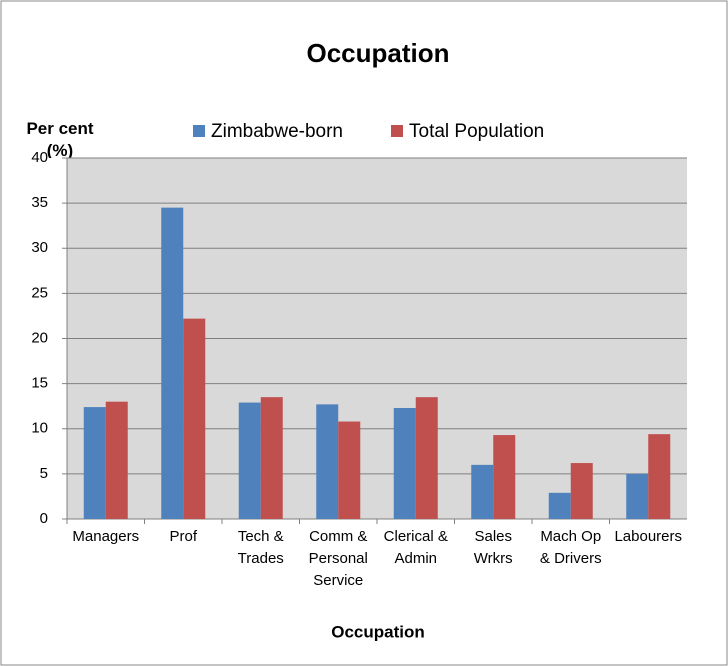 This screenshot has height=666, width=728. I want to click on y-tick-label: 5, so click(44, 473).